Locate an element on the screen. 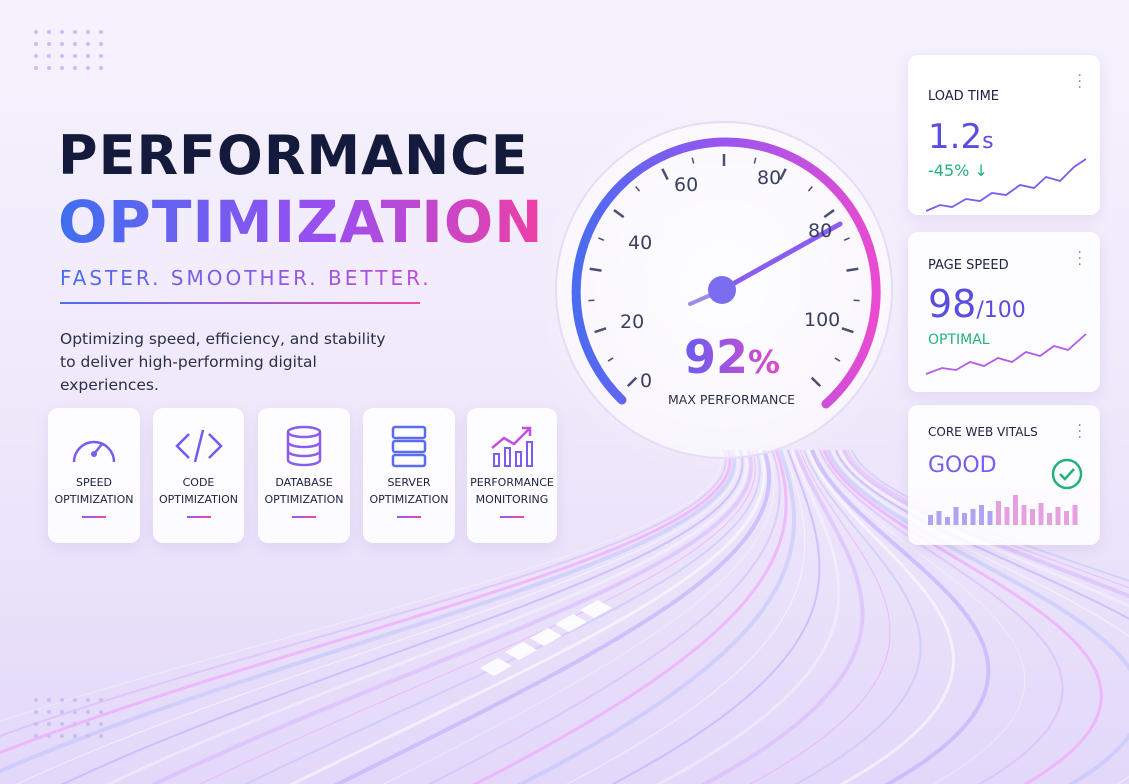  metric-title: LOAD TIME is located at coordinates (964, 96).